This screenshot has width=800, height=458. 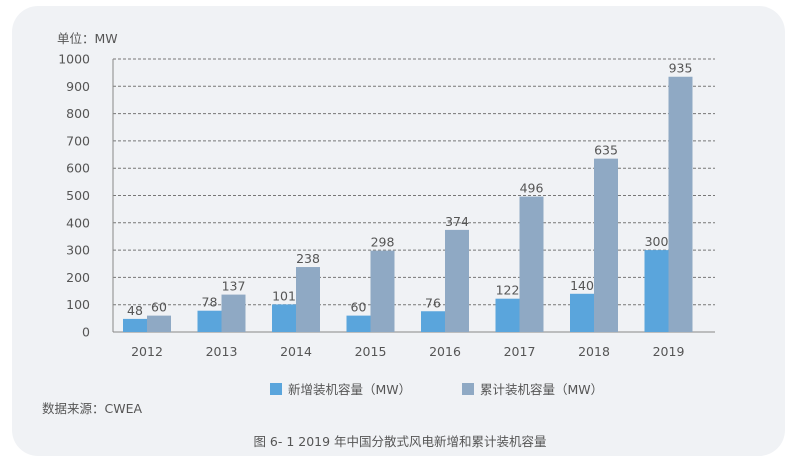 I want to click on y-tick-label: 0, so click(x=86, y=332).